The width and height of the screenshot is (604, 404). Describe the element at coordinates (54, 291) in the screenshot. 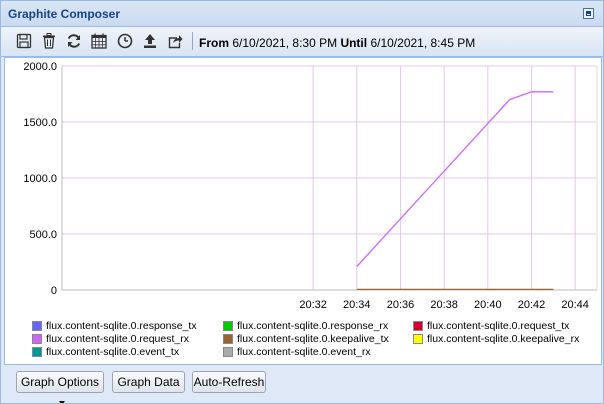

I see `y-tick-label: 0` at that location.